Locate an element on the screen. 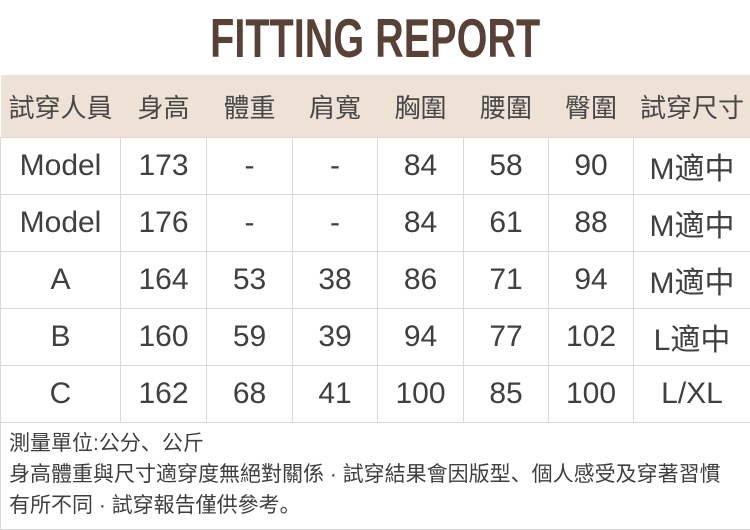 The image size is (750, 530). table-cell: 68 is located at coordinates (249, 394).